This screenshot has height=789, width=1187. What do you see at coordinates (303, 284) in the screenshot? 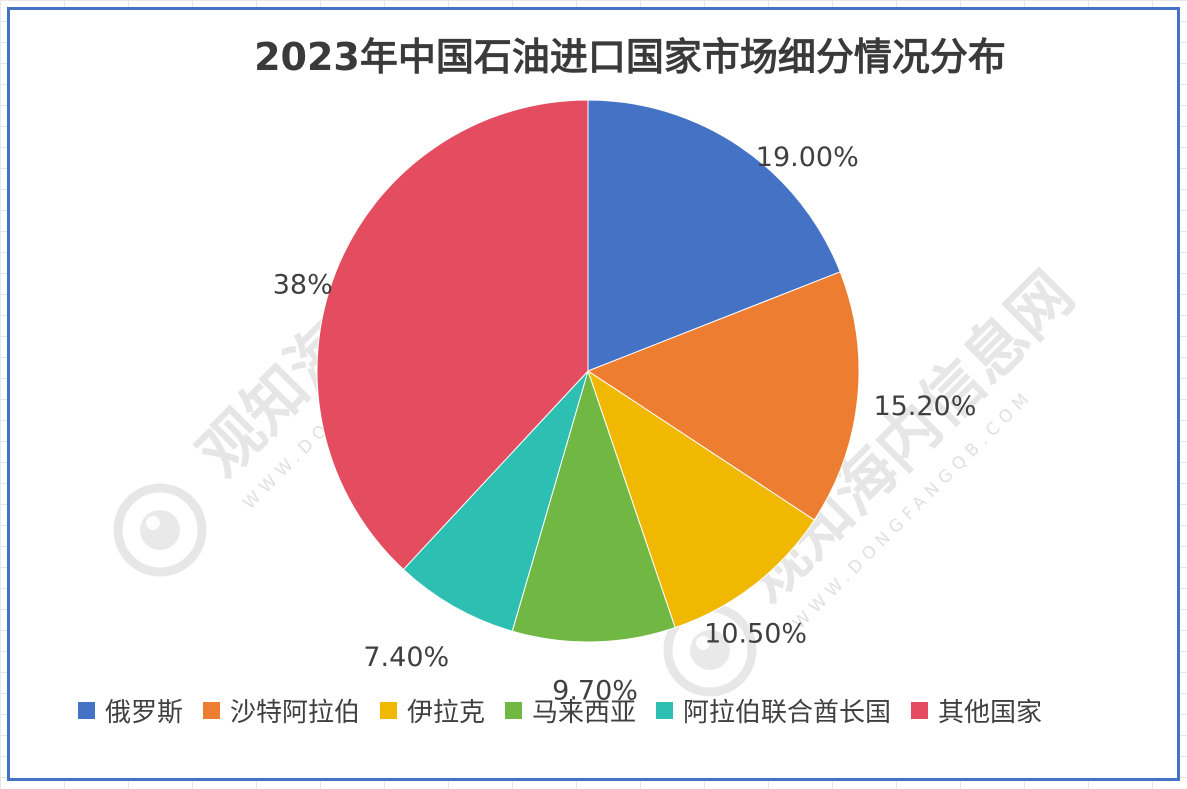
I see `data-label-6: 38%` at bounding box center [303, 284].